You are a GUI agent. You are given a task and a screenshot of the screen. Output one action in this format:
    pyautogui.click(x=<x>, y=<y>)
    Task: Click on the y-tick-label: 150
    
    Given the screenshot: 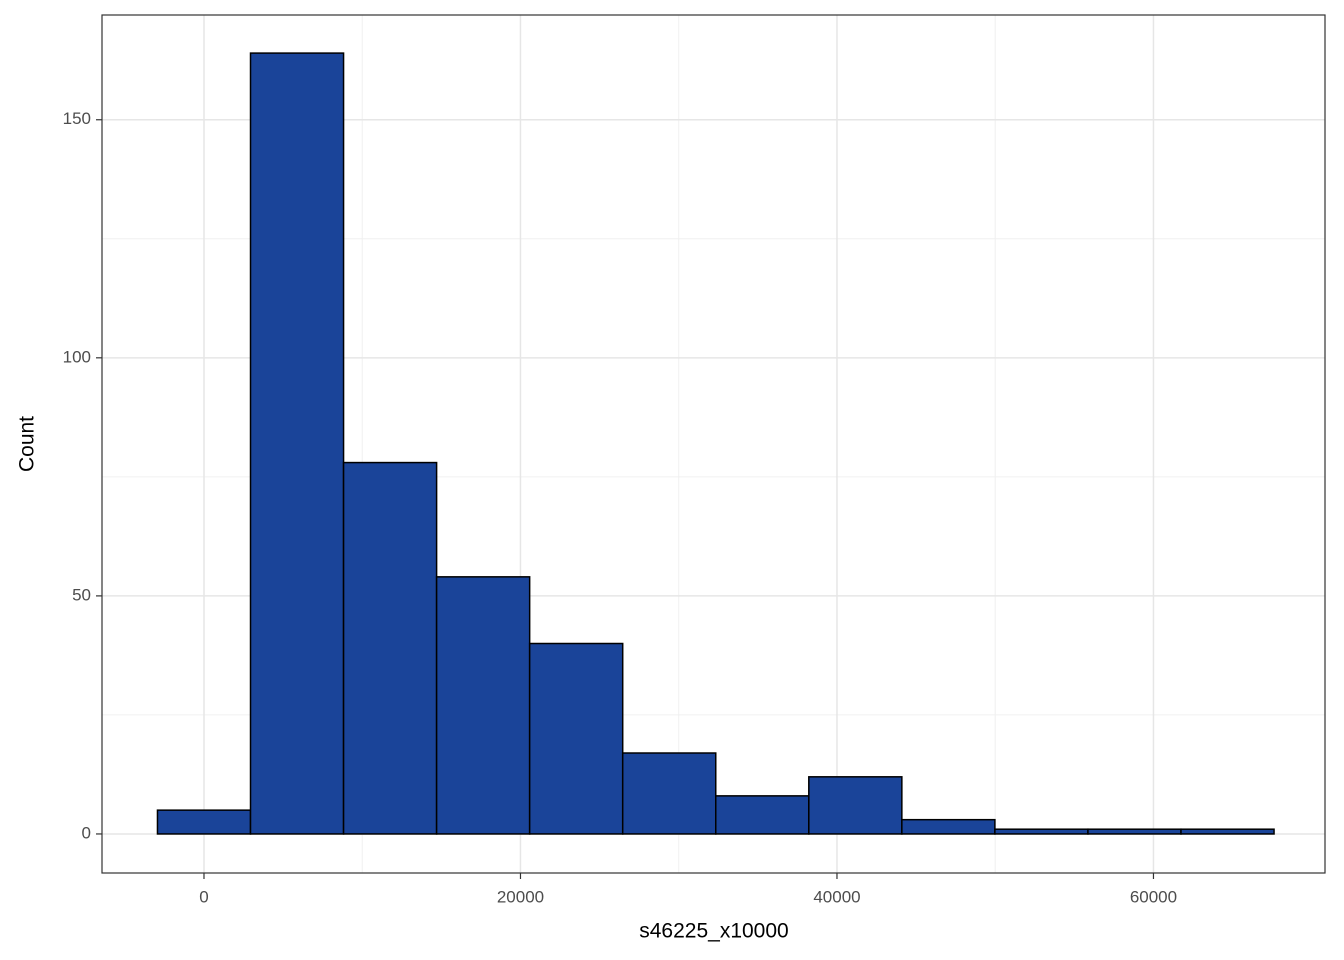 What is the action you would take?
    pyautogui.click(x=77, y=118)
    